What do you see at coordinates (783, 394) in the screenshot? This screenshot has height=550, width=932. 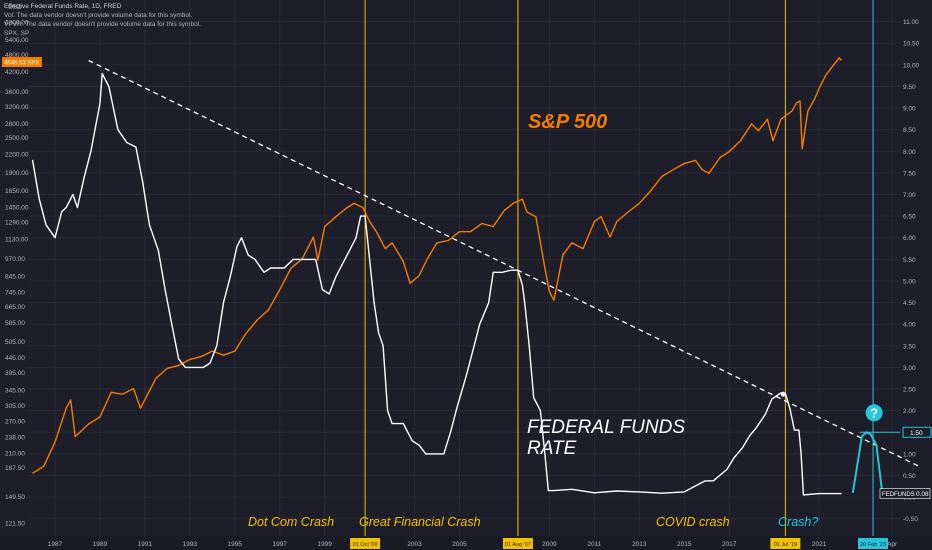 I see `trend-peak-point` at bounding box center [783, 394].